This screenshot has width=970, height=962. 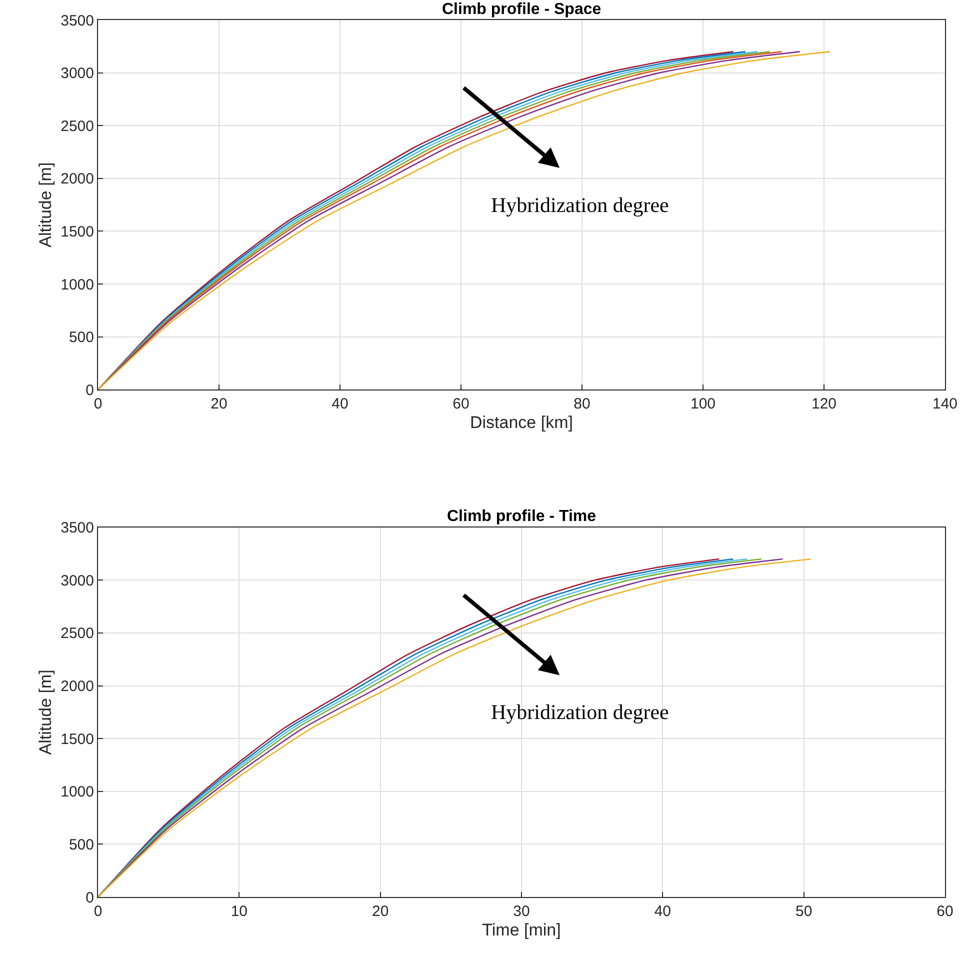 I want to click on x-tick-label: 30, so click(x=521, y=911).